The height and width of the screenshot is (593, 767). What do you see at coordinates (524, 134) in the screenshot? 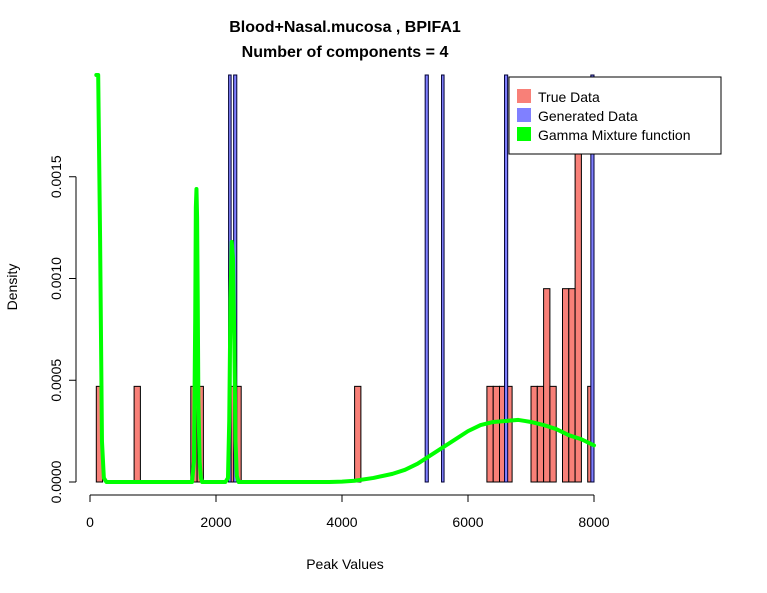
I see `legend-swatch-gamma-mixture` at bounding box center [524, 134].